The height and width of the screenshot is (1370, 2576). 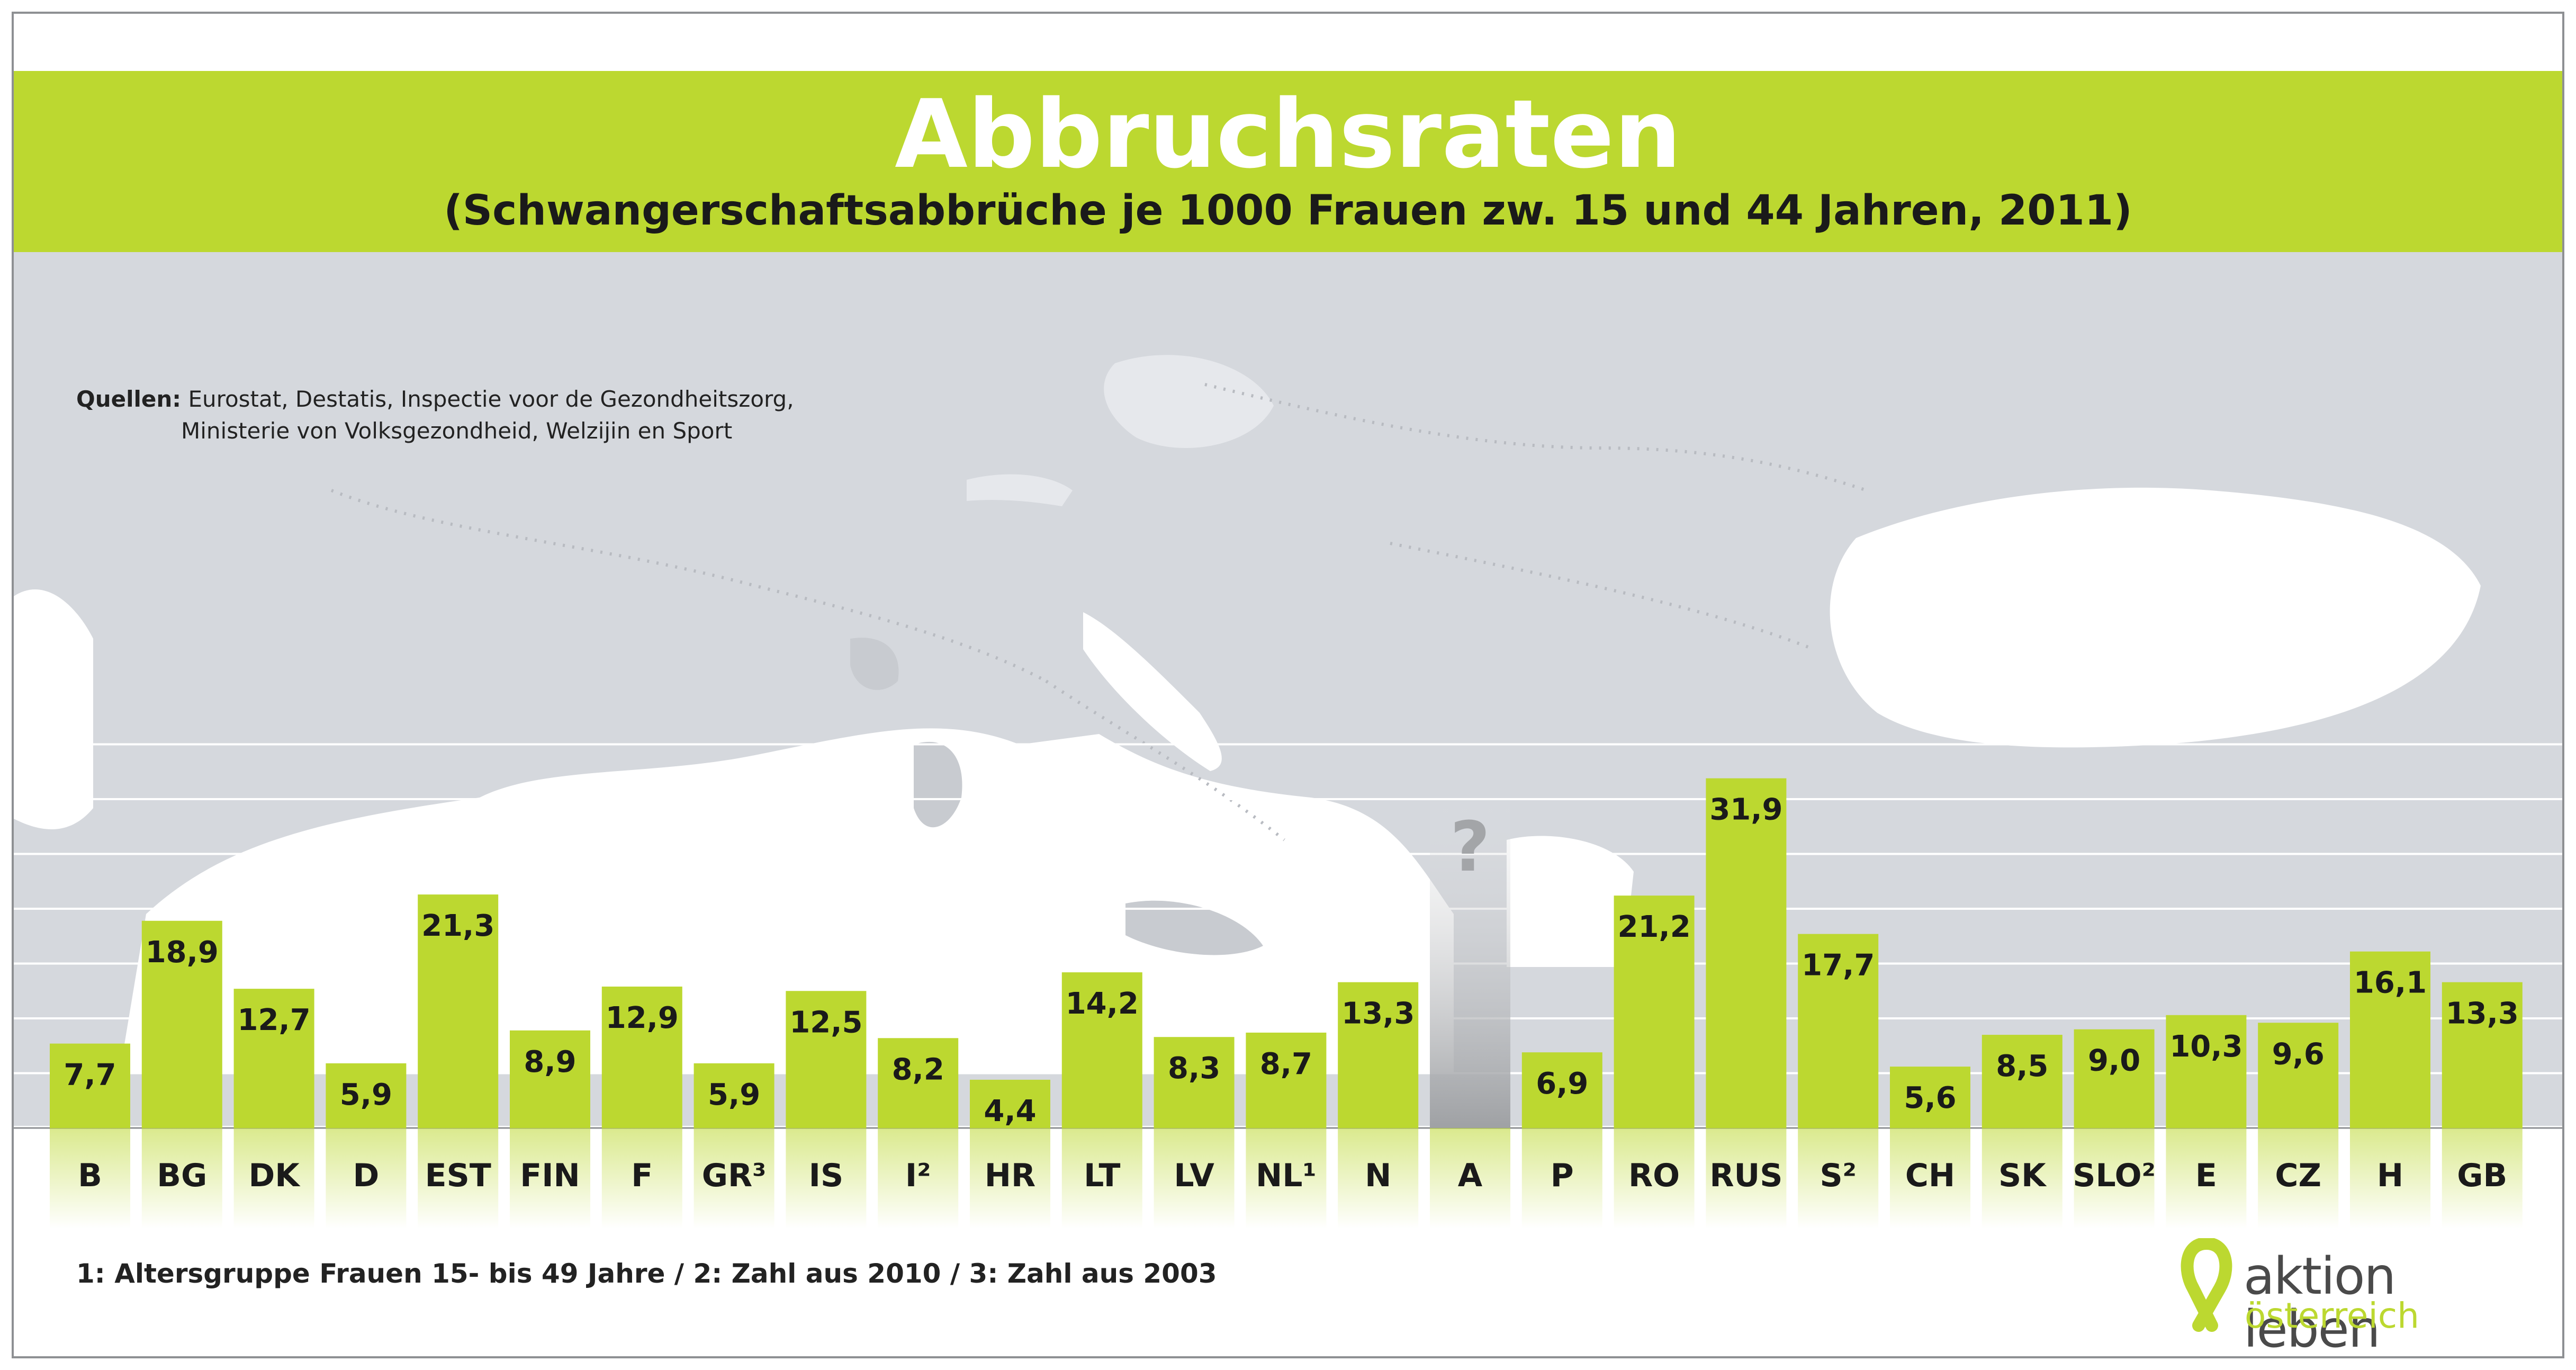 I want to click on category-label: A, so click(x=1471, y=1175).